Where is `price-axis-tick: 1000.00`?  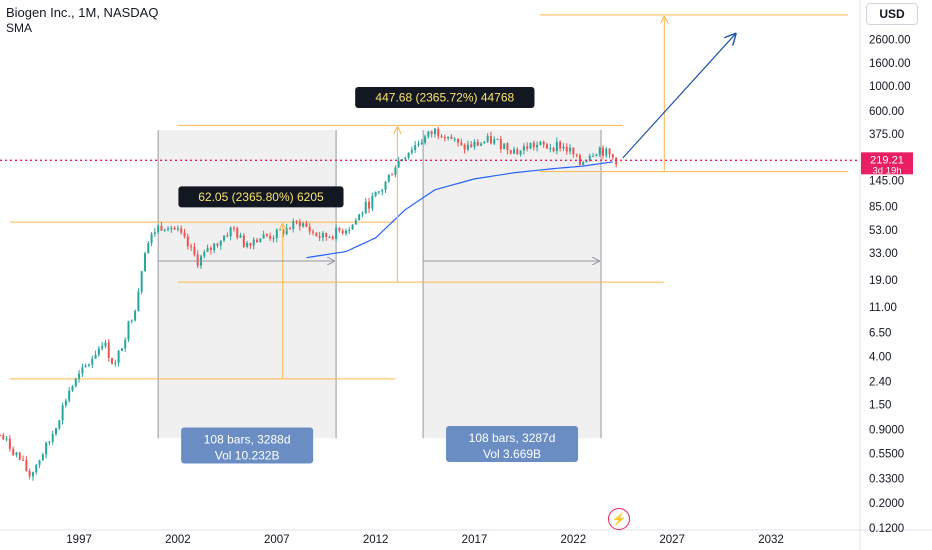
price-axis-tick: 1000.00 is located at coordinates (890, 87).